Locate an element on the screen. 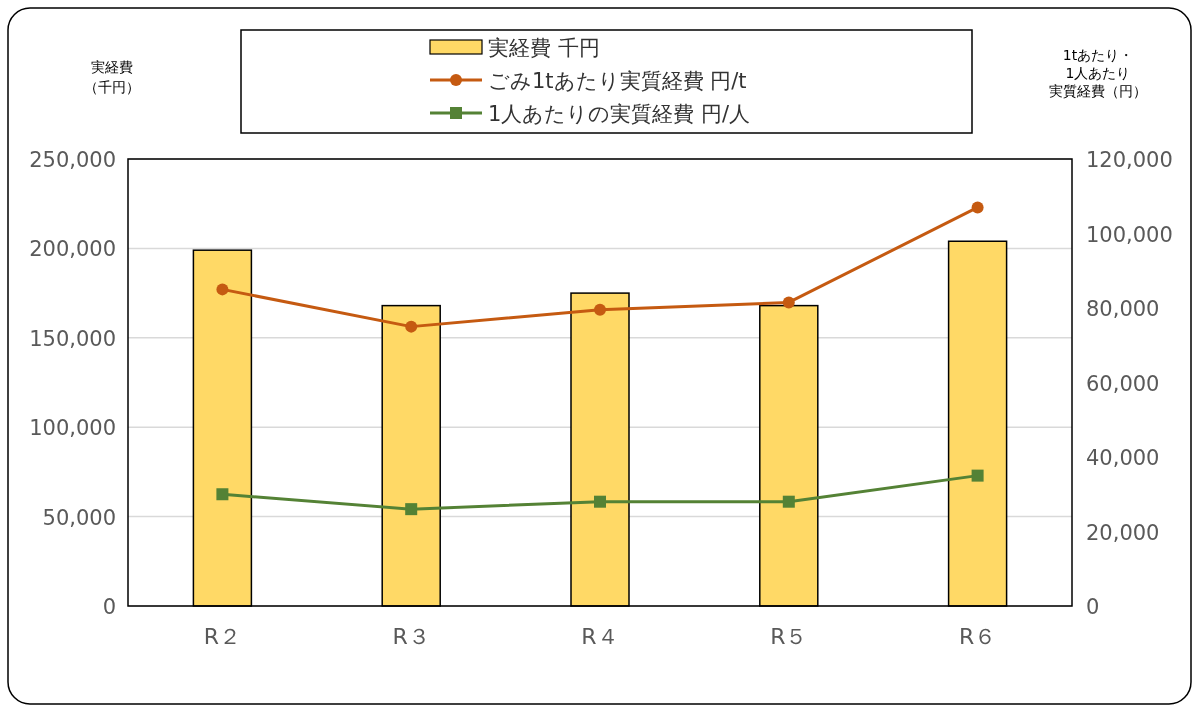  x-tick-label: R２ is located at coordinates (222, 636).